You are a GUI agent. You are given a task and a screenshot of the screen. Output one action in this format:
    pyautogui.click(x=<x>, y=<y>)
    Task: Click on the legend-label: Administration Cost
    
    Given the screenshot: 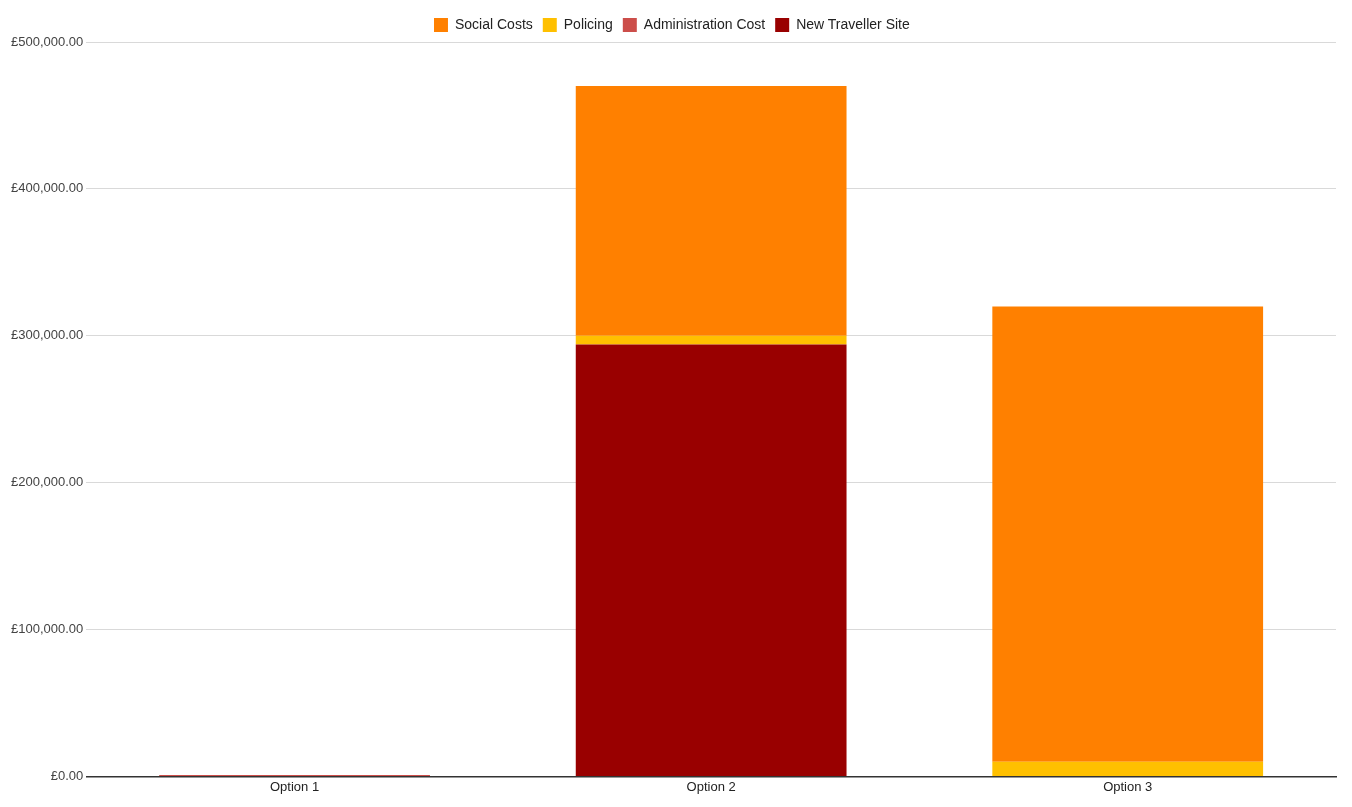 What is the action you would take?
    pyautogui.click(x=704, y=23)
    